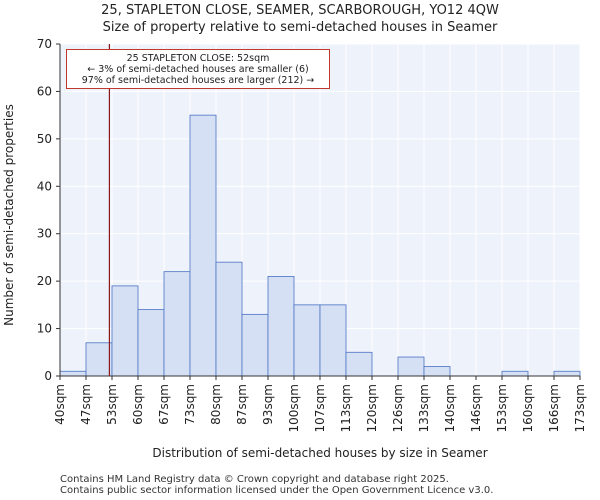 The image size is (600, 500). I want to click on x-tick-label: 73sqm, so click(190, 404).